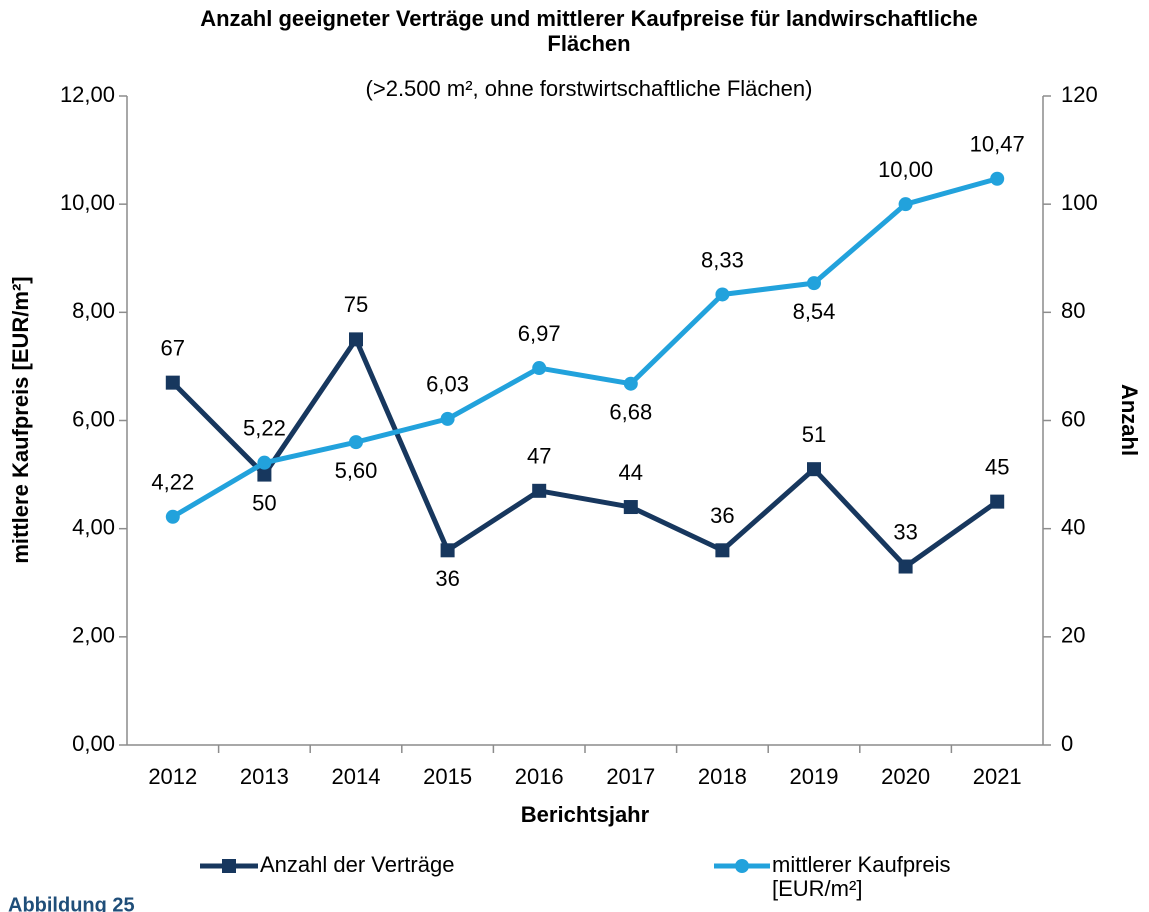 The width and height of the screenshot is (1149, 912). What do you see at coordinates (1067, 743) in the screenshot?
I see `y2-tick-label: 0` at bounding box center [1067, 743].